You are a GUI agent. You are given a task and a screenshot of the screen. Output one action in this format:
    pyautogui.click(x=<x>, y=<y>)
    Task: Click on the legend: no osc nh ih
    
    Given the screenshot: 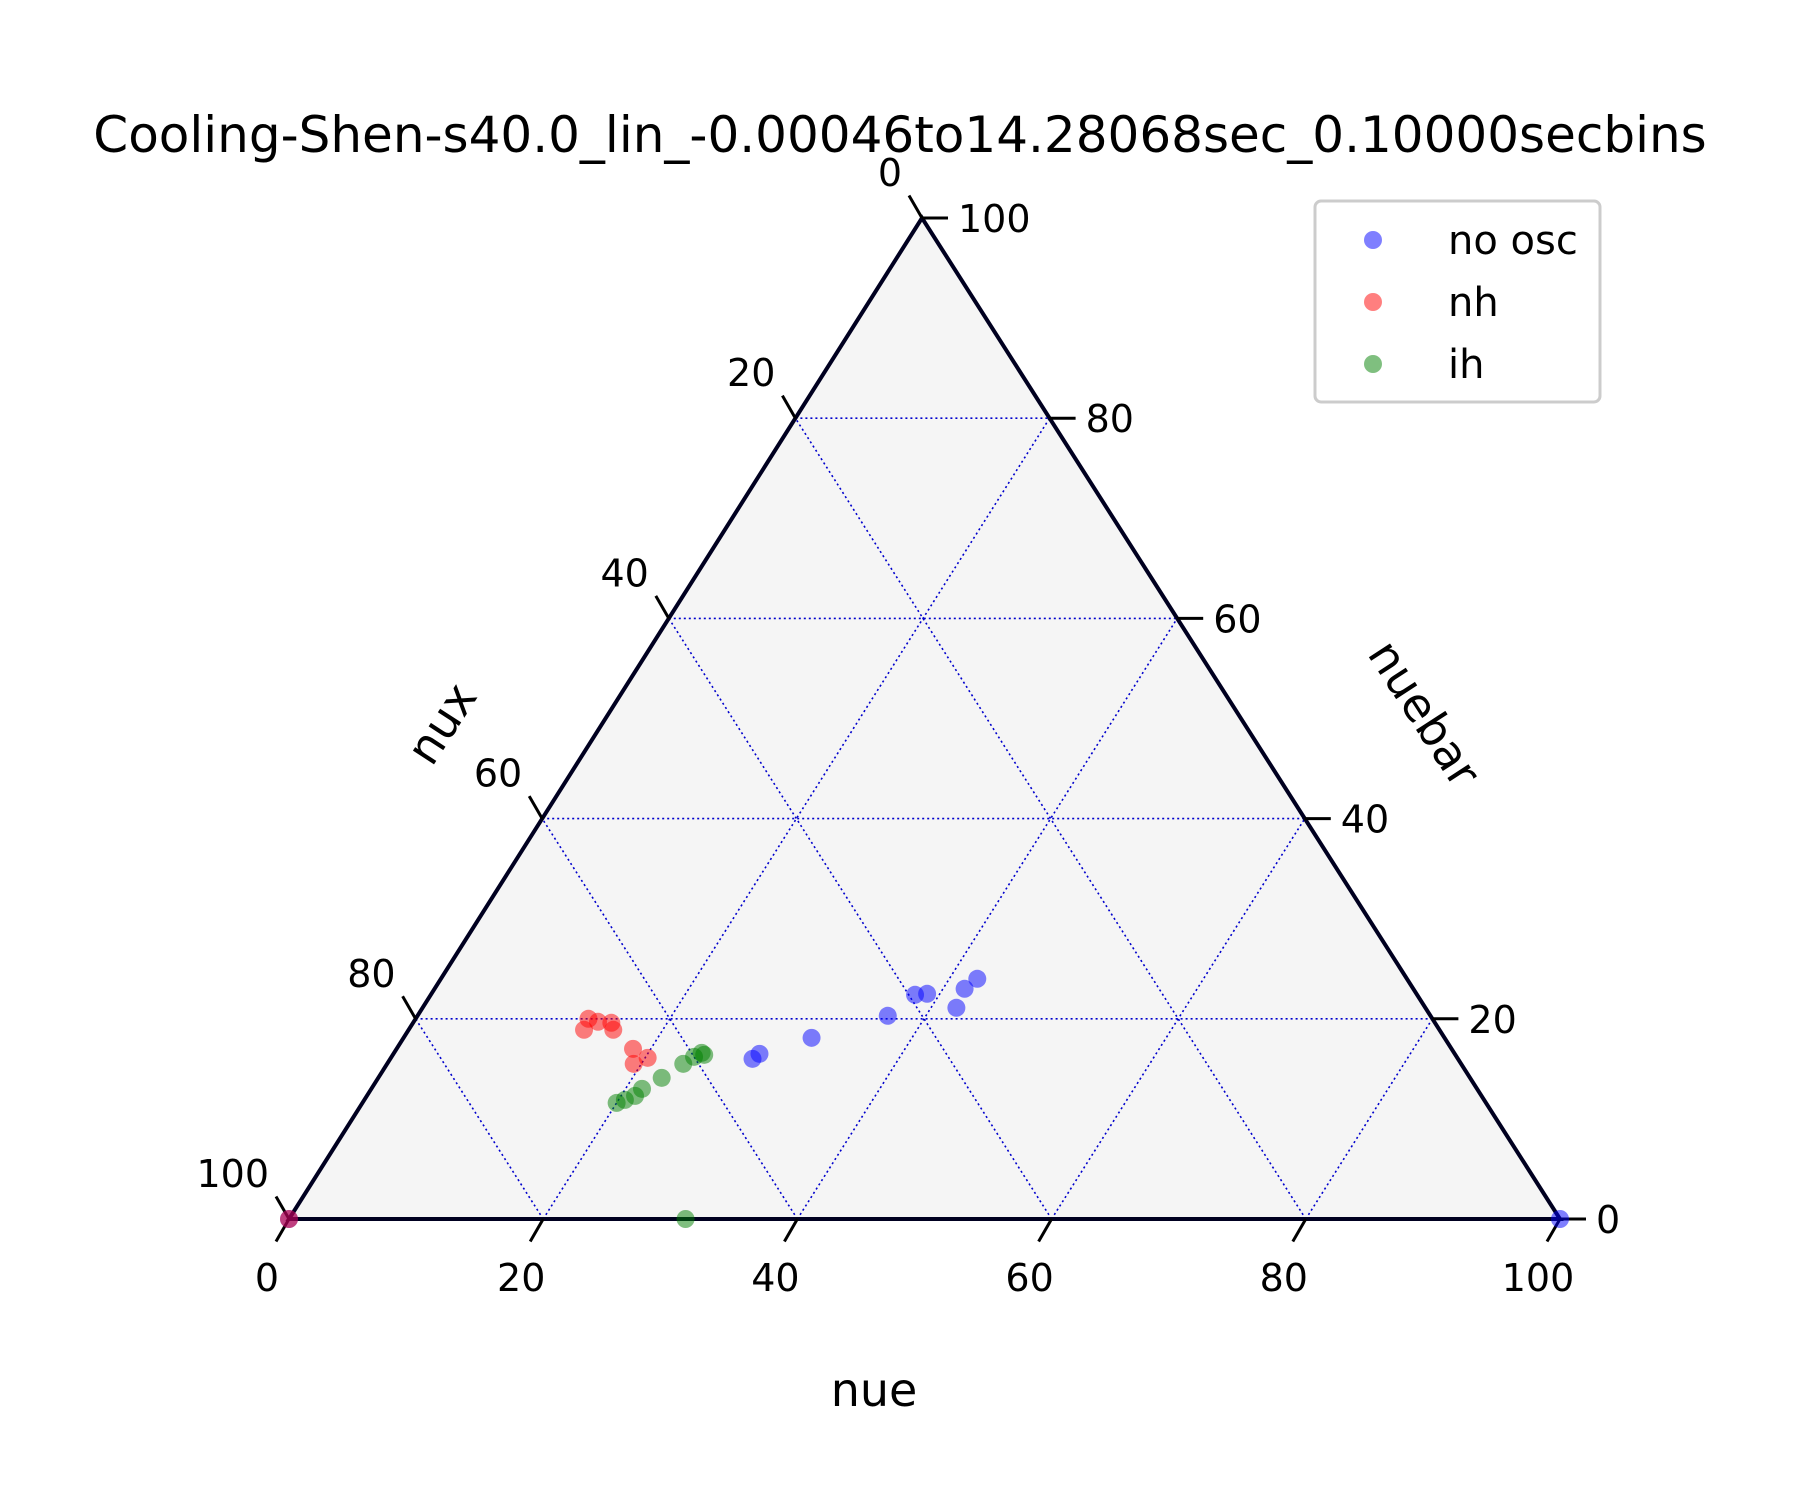 What is the action you would take?
    pyautogui.click(x=1457, y=301)
    